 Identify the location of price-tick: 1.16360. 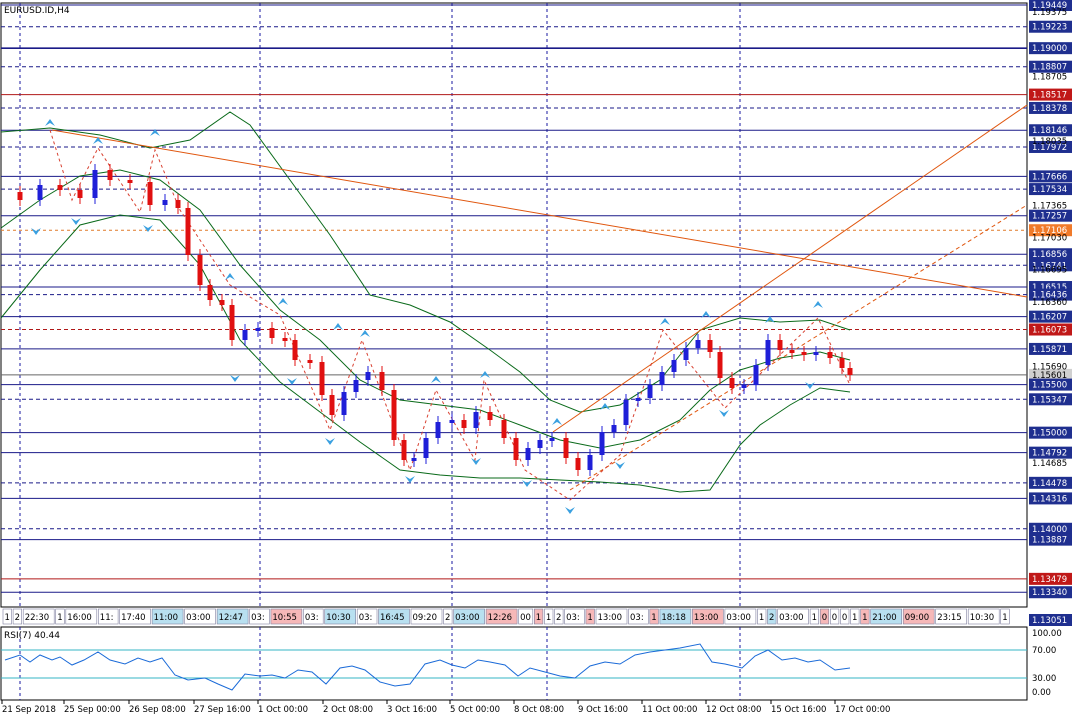
(1049, 303).